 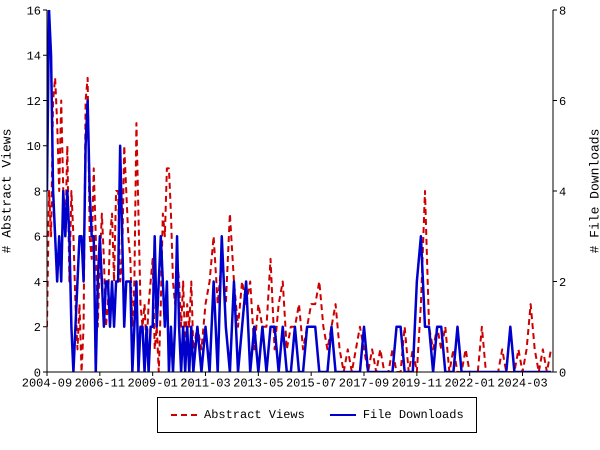 What do you see at coordinates (37, 237) in the screenshot?
I see `y-tick-label: 6` at bounding box center [37, 237].